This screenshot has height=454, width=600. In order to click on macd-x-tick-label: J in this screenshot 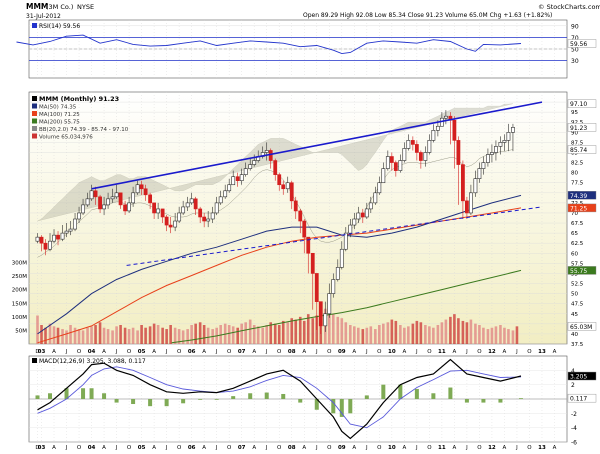, I will do `click(516, 447)`.